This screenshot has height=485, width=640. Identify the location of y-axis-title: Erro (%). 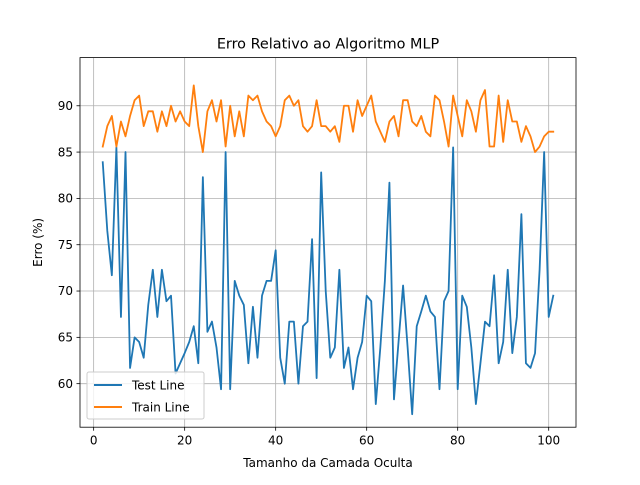
(38, 242).